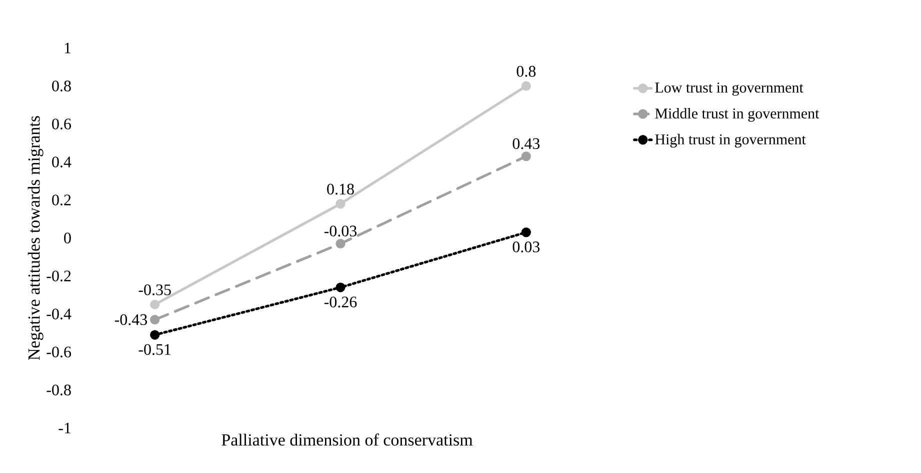 This screenshot has width=921, height=473. I want to click on y-tick-label: 0, so click(67, 238).